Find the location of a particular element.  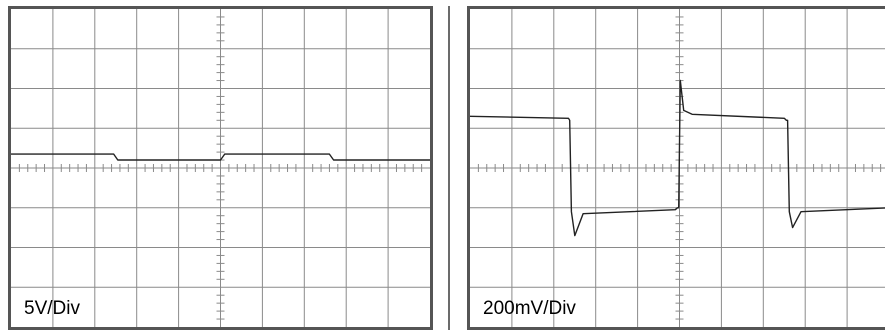

trace-layer is located at coordinates (220, 157).